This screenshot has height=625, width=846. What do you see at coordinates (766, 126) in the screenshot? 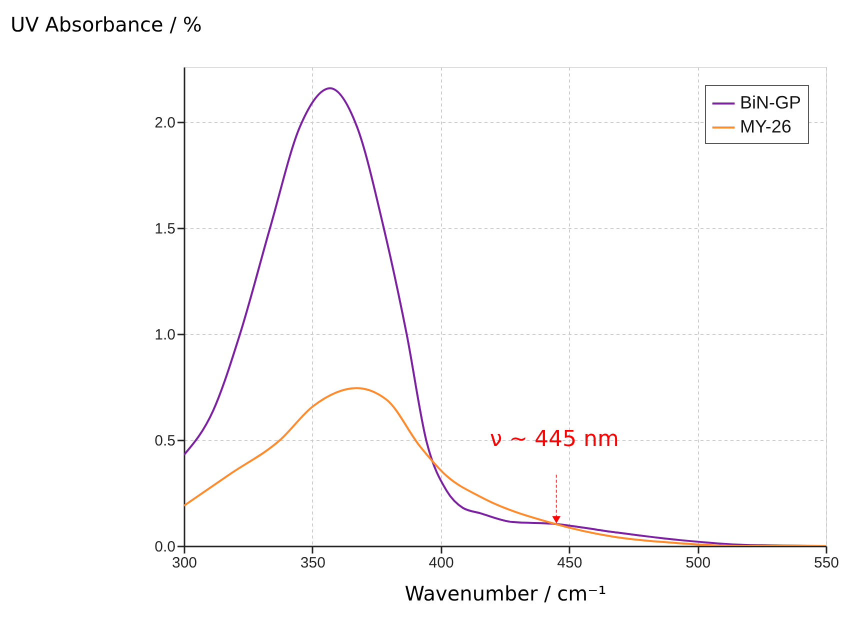
I see `legend-label: MY-26` at bounding box center [766, 126].